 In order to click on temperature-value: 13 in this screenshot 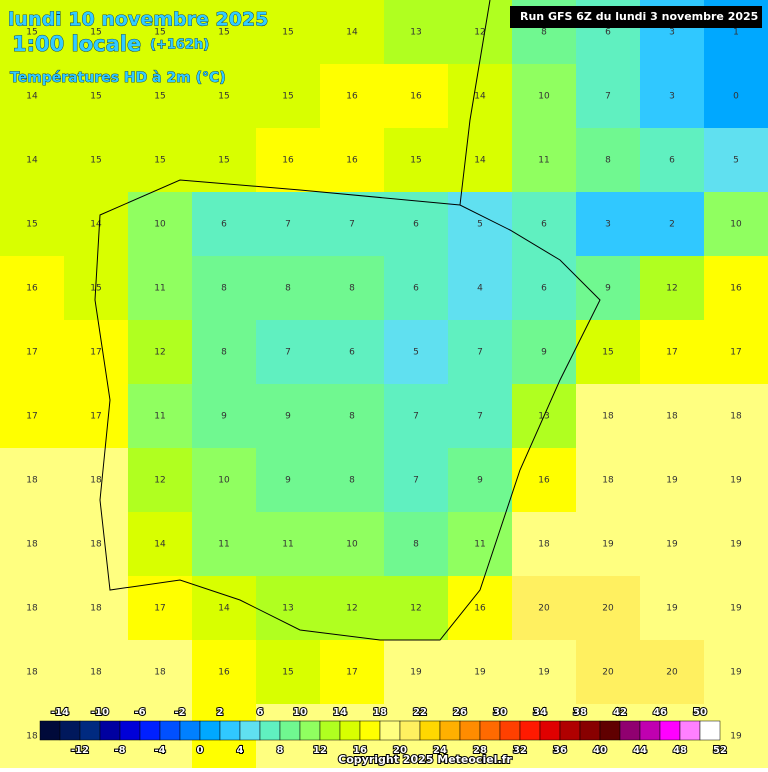, I will do `click(287, 609)`.